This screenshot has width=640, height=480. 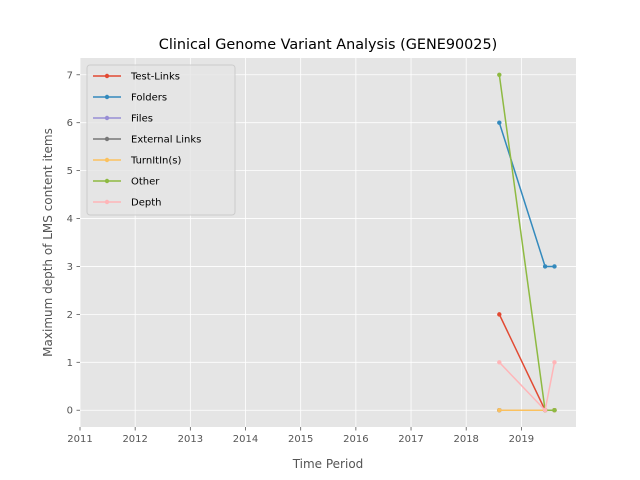 I want to click on legend-box, so click(x=161, y=140).